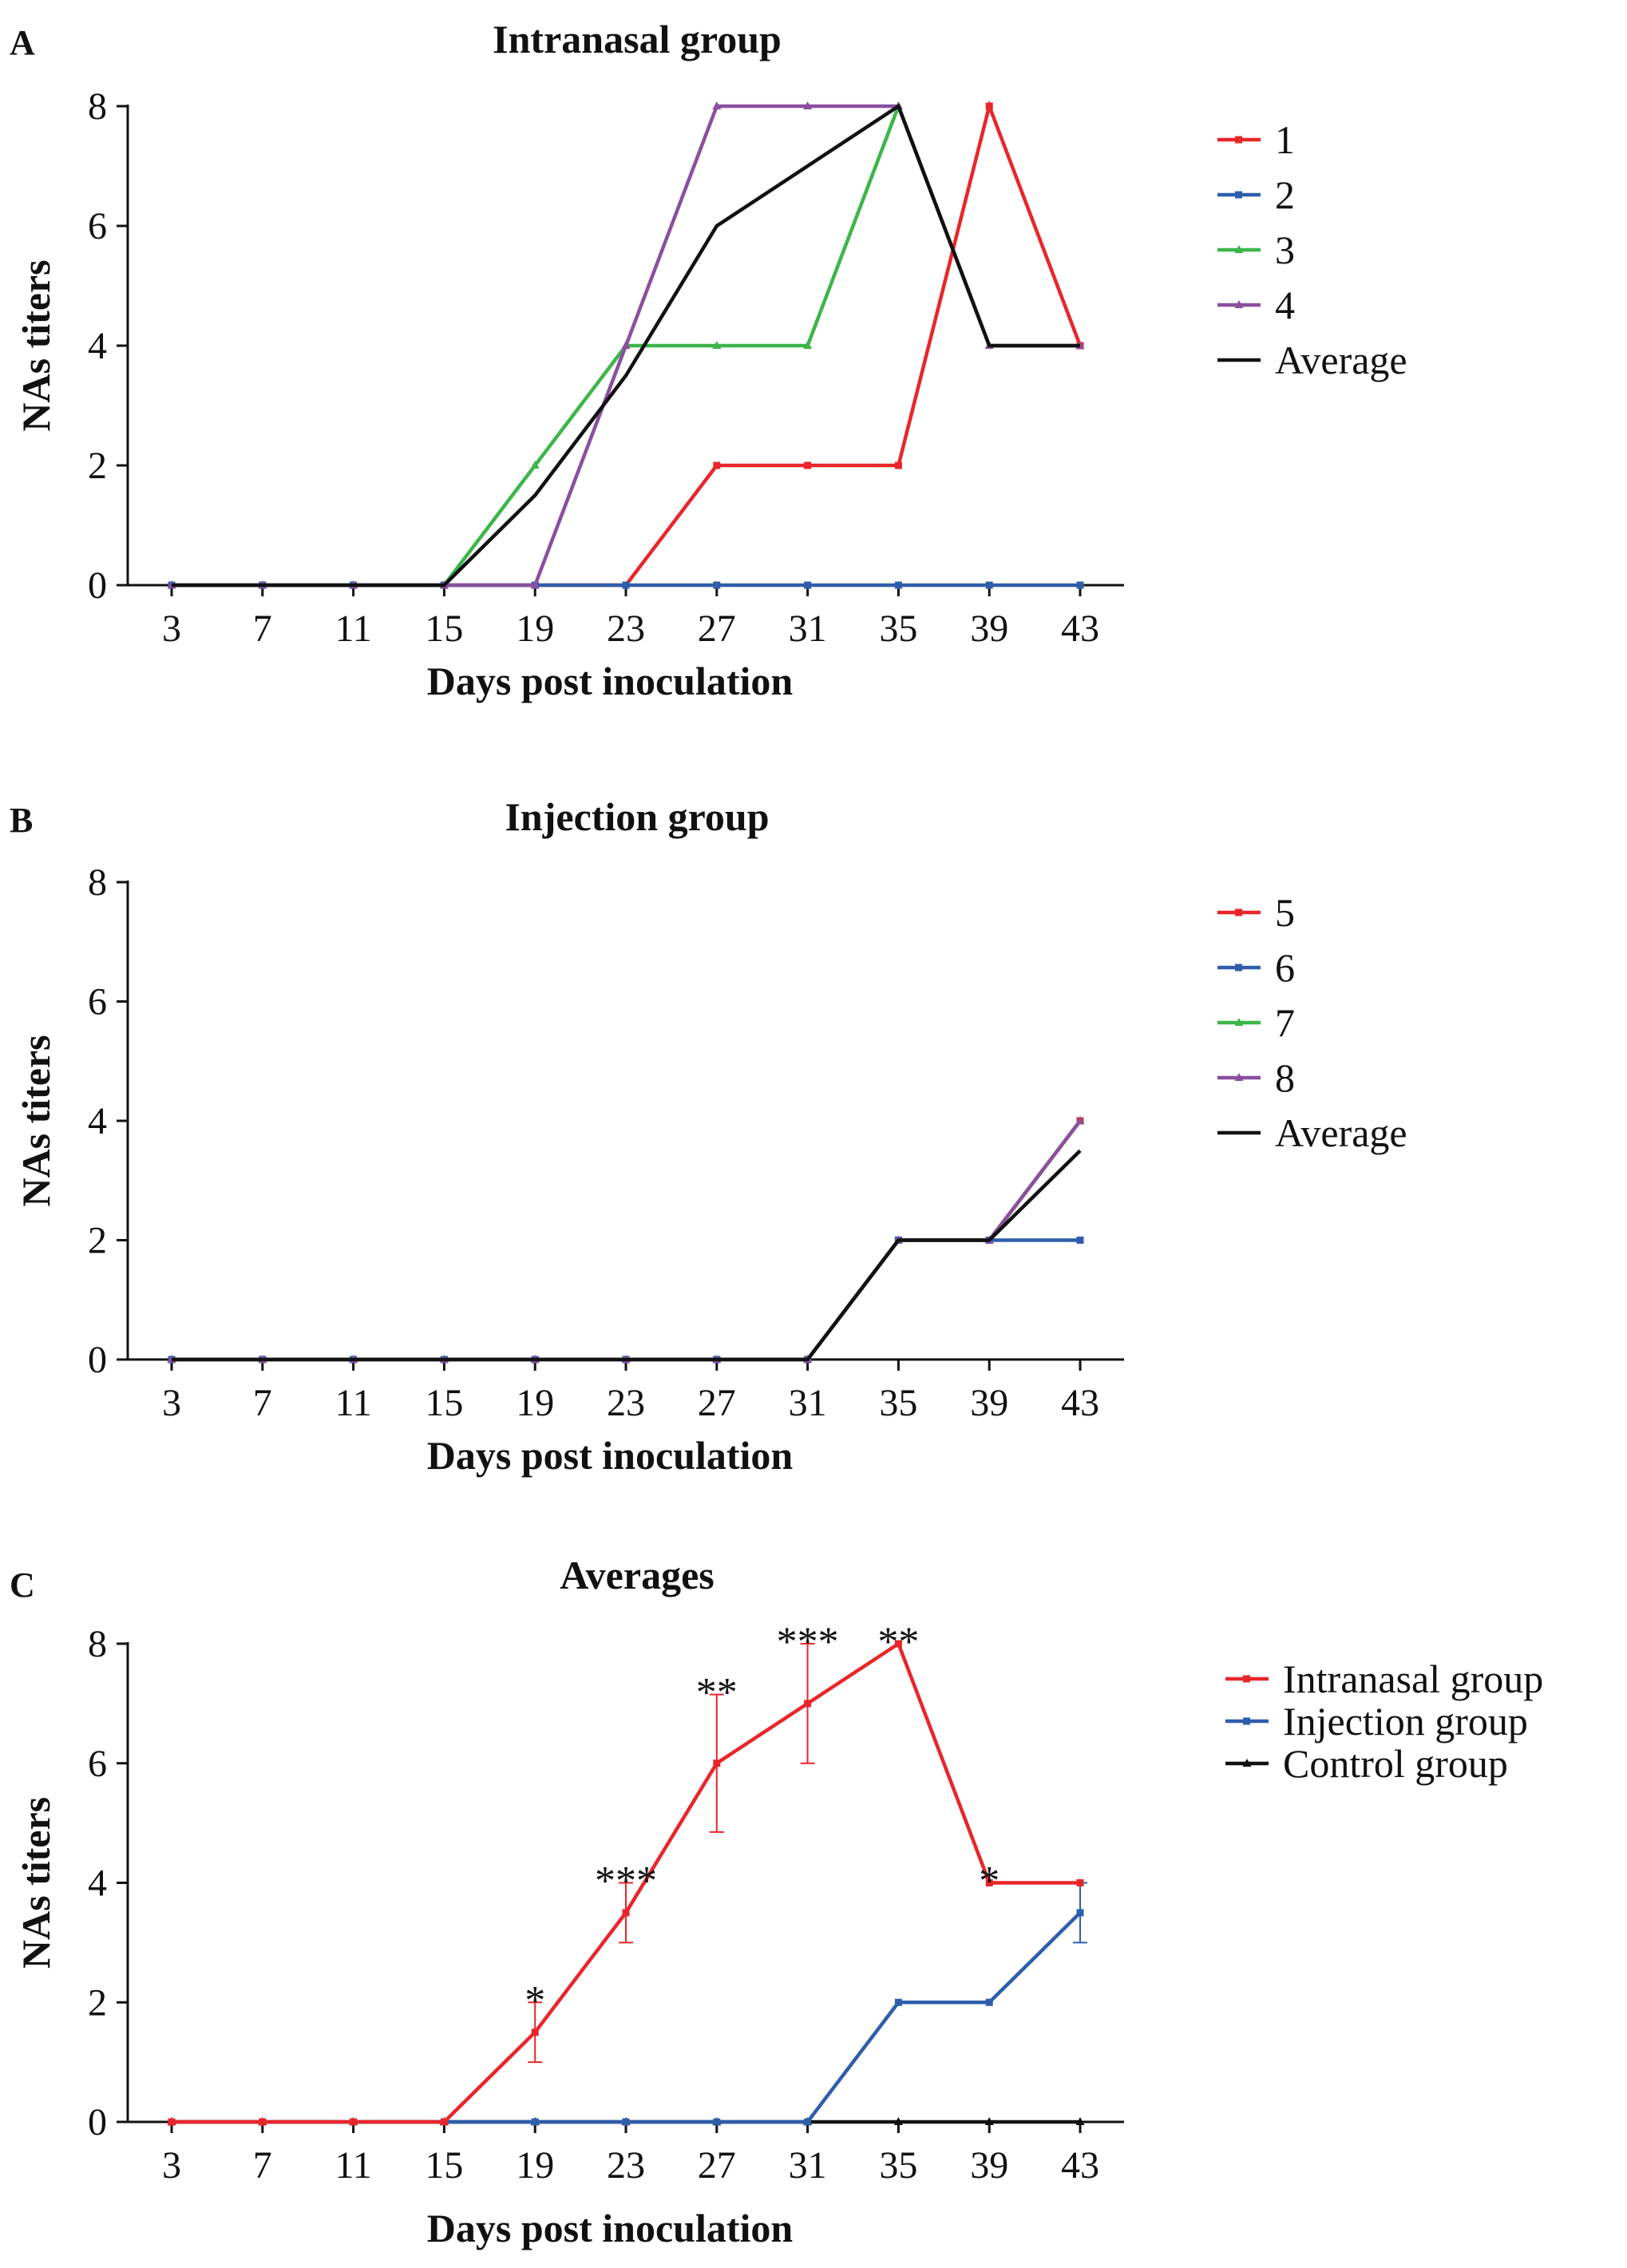 The image size is (1627, 2268). I want to click on legend-label: Intranasal group, so click(1413, 1678).